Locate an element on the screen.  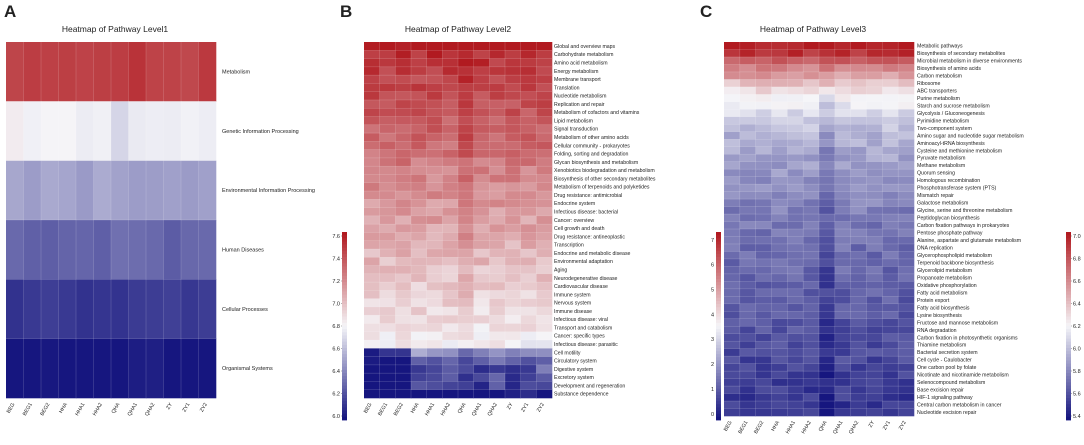
panel-b-color-legend: 7.67.47.27.06.86.66.46.26.0 is located at coordinates (339, 326).